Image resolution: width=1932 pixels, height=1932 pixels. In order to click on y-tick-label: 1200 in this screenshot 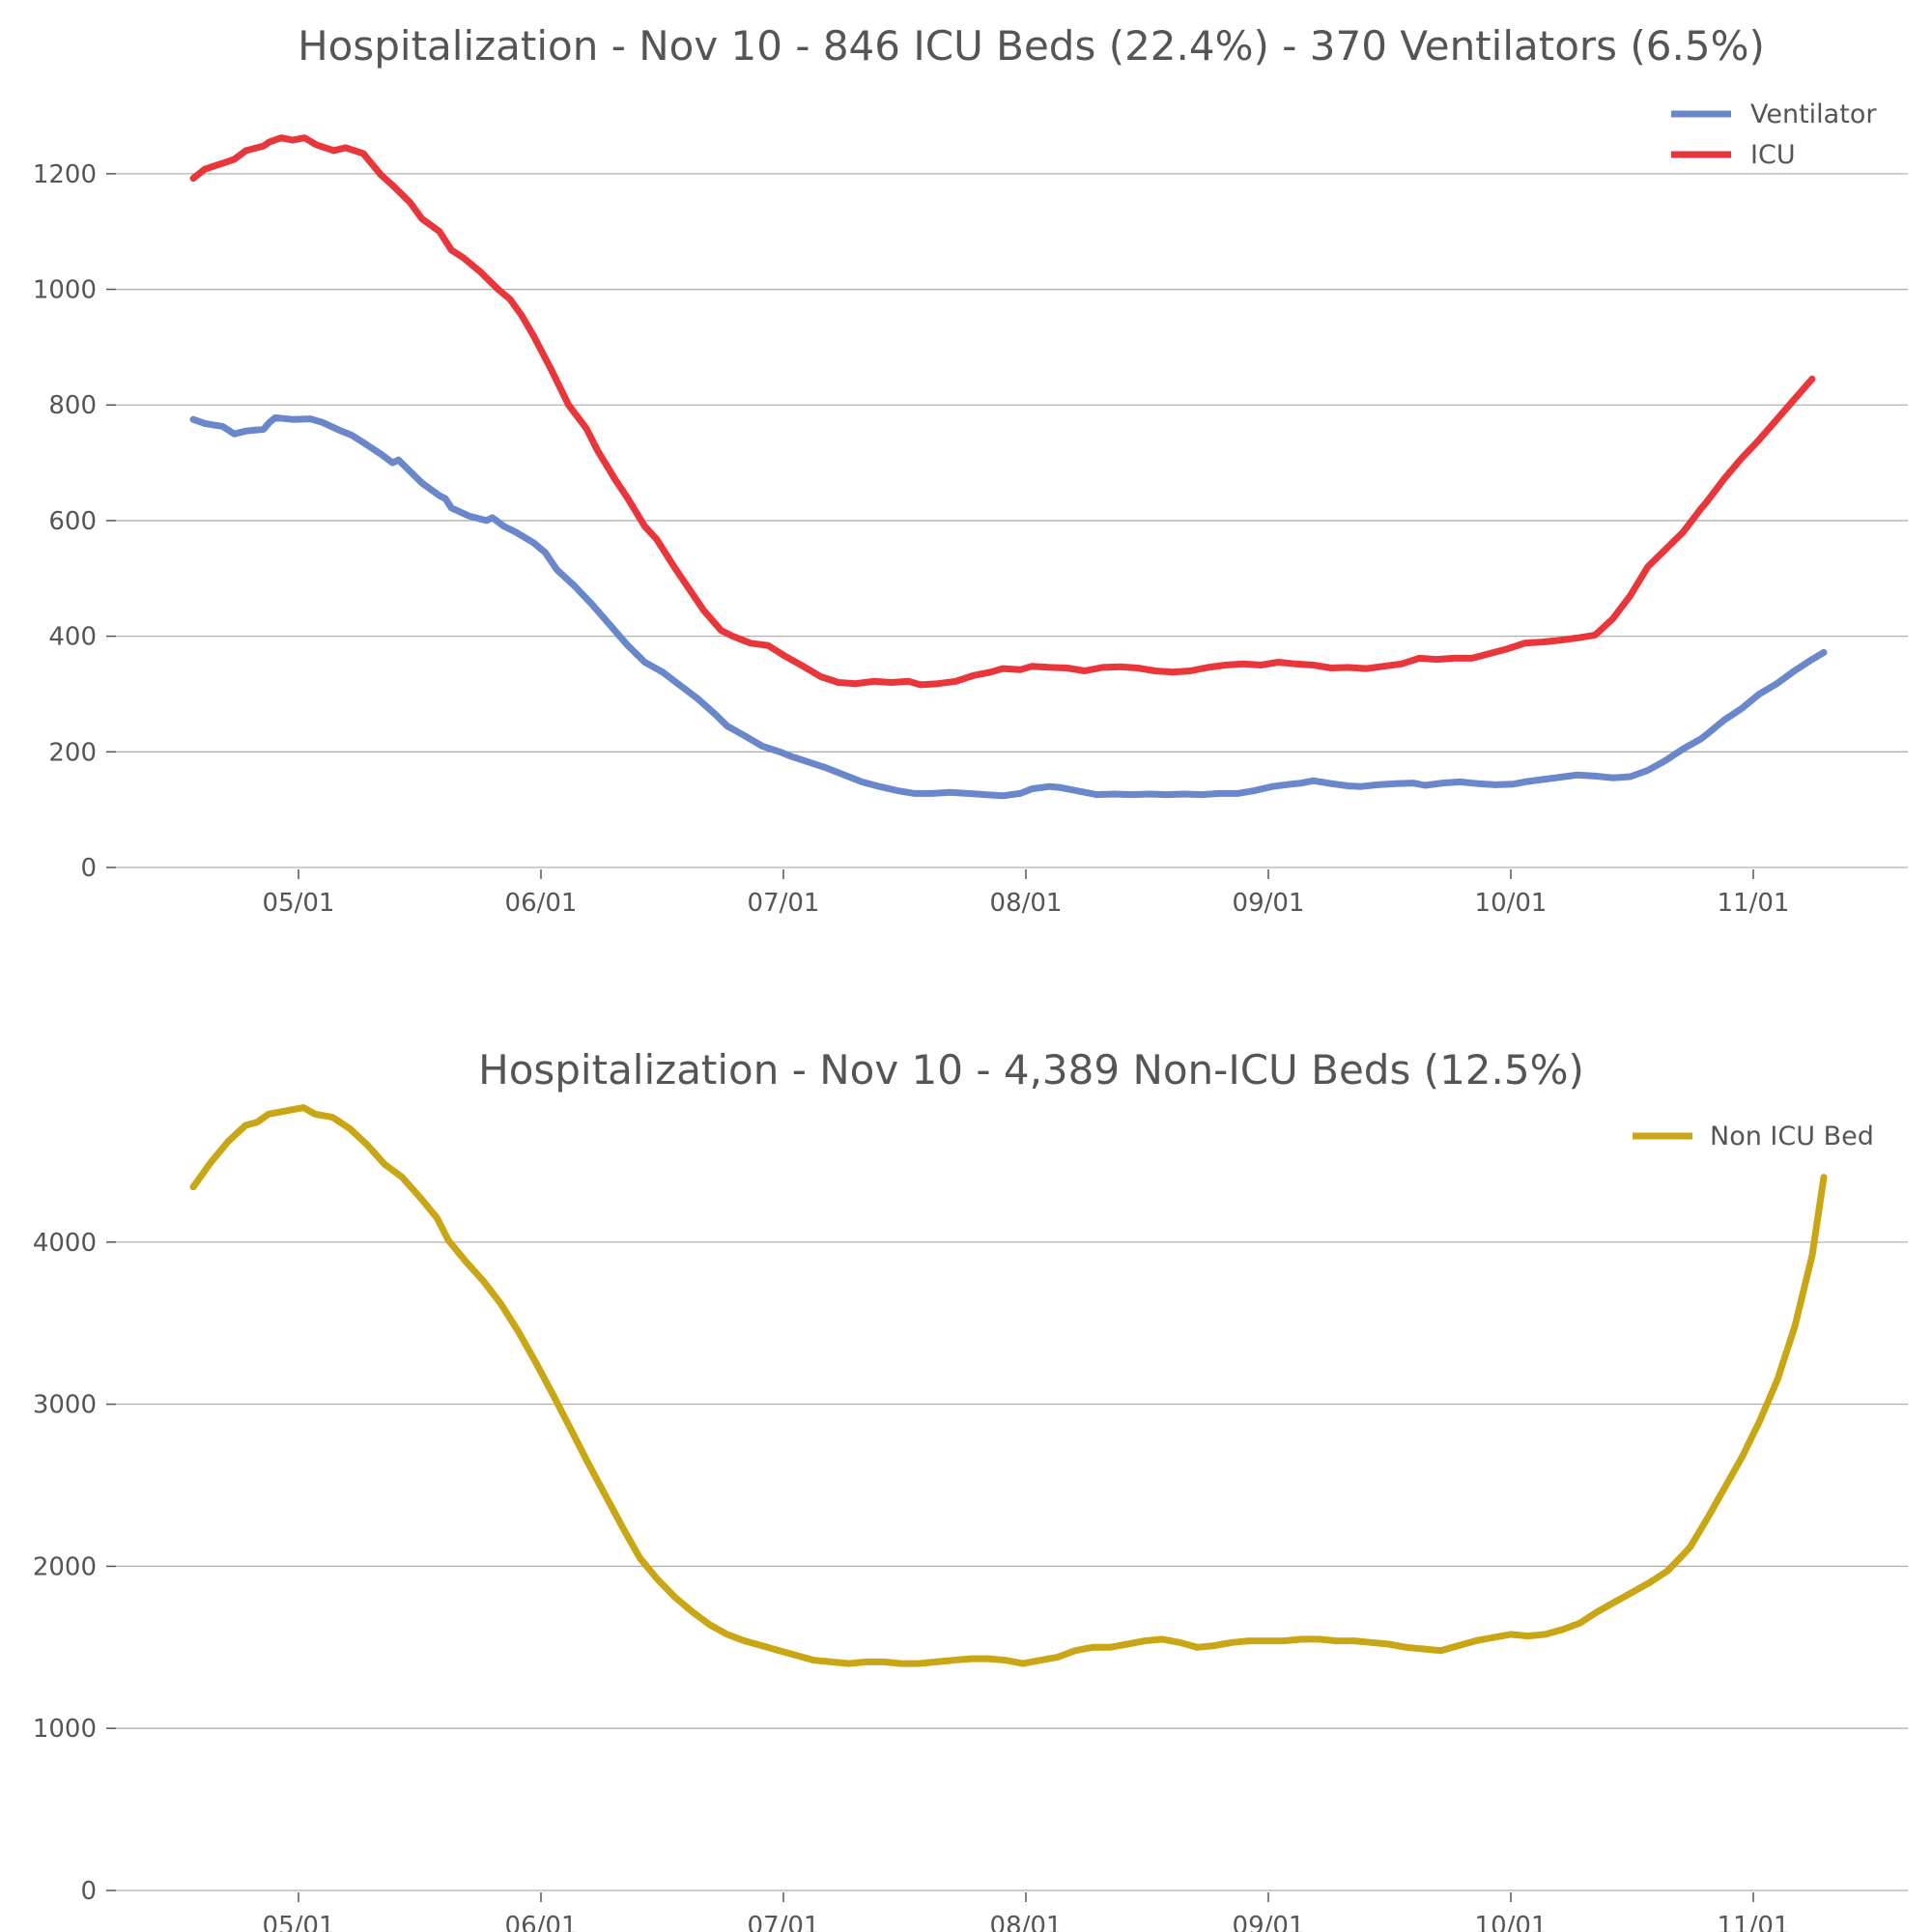, I will do `click(65, 174)`.